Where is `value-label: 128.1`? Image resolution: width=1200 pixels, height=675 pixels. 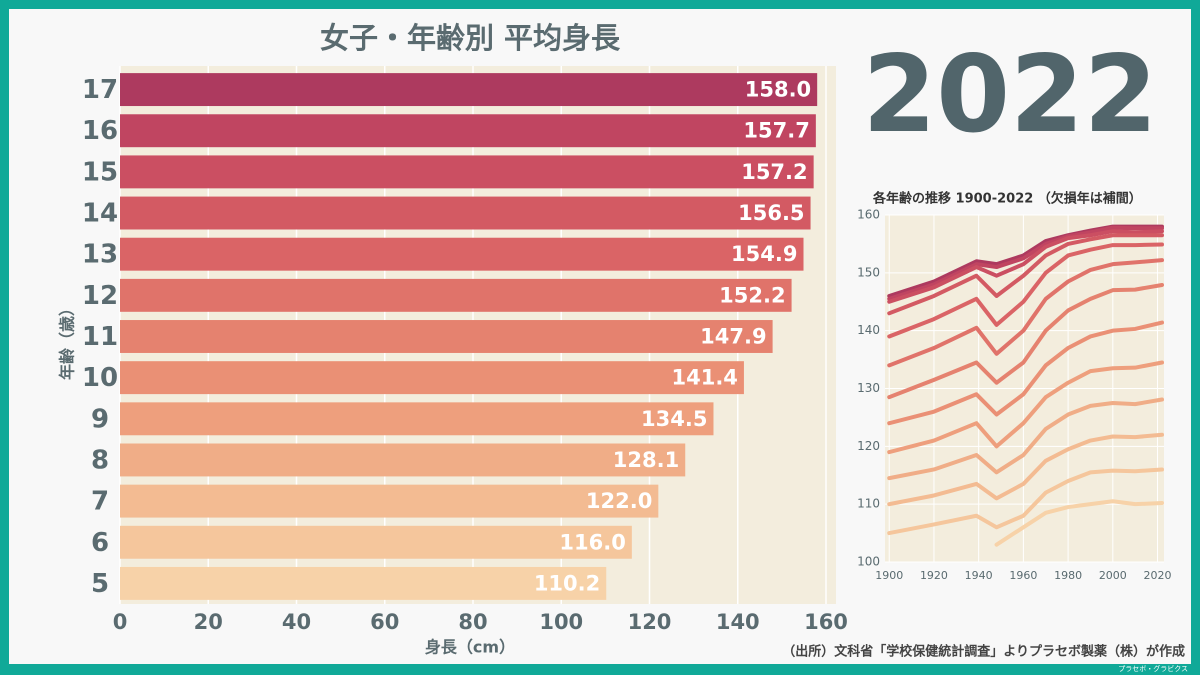 value-label: 128.1 is located at coordinates (646, 460).